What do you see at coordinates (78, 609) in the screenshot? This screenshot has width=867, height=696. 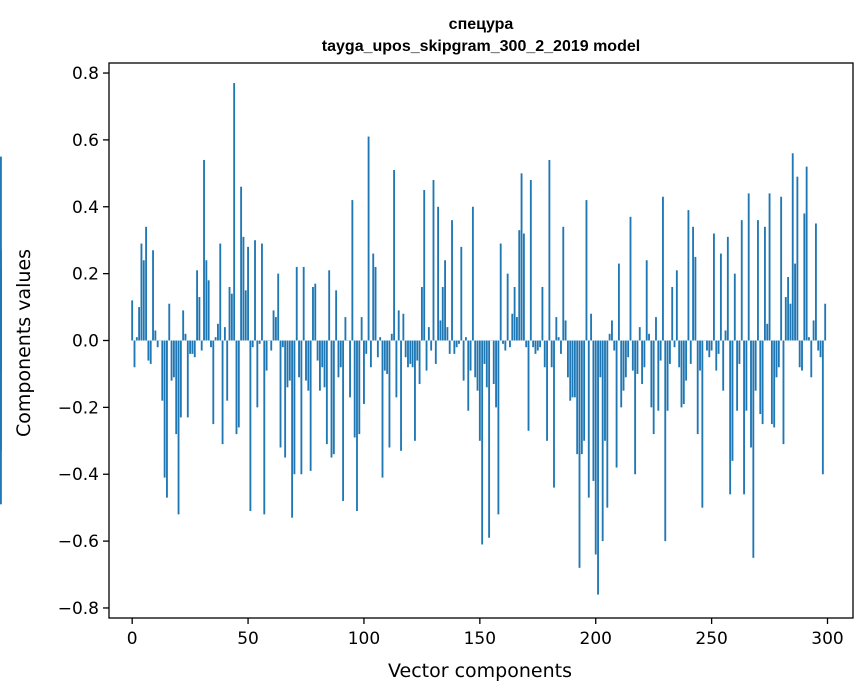 I see `y-tick-label: −0.8` at bounding box center [78, 609].